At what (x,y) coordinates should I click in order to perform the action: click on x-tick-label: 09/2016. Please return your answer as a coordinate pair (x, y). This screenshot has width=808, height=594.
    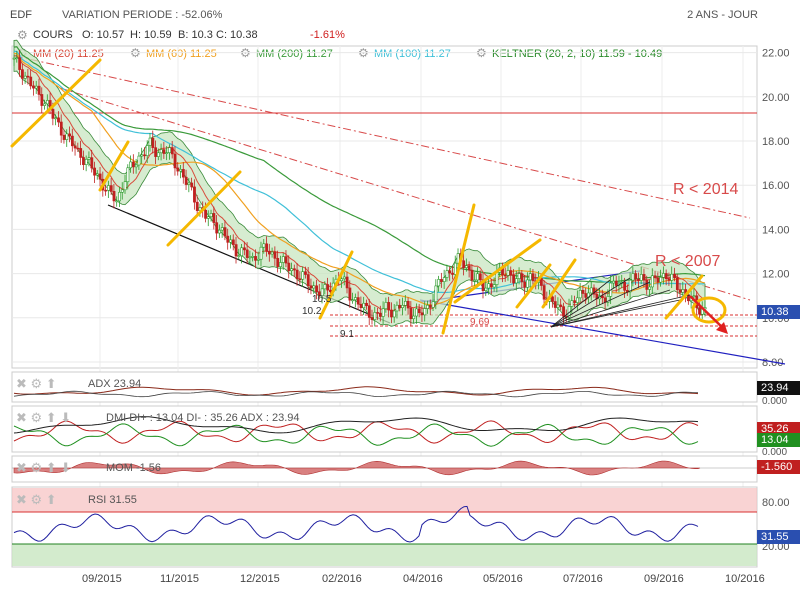
    Looking at the image, I should click on (664, 579).